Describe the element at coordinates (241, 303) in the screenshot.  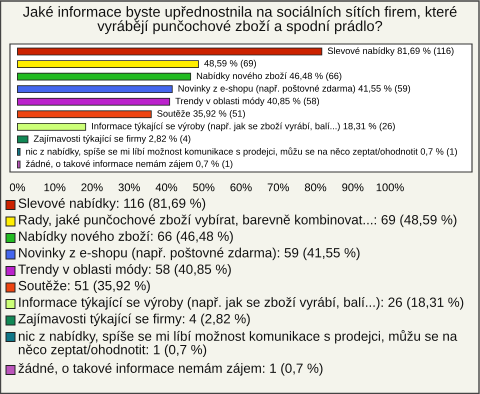
I see `text: Informace týkající se výroby (např. jak se zboží vyrábí, balí...): 26 (18,31 %)` at that location.